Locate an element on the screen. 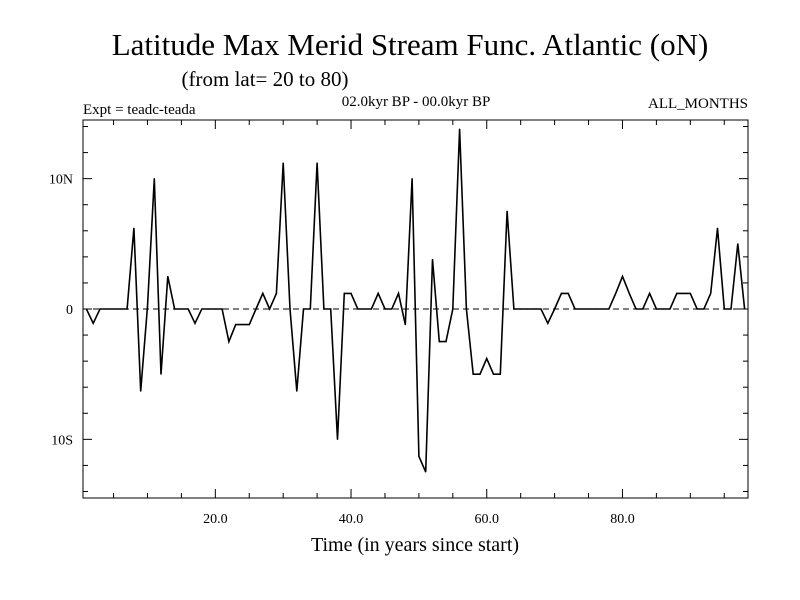  chart-subtitle: (from lat= 20 to 80) is located at coordinates (265, 79).